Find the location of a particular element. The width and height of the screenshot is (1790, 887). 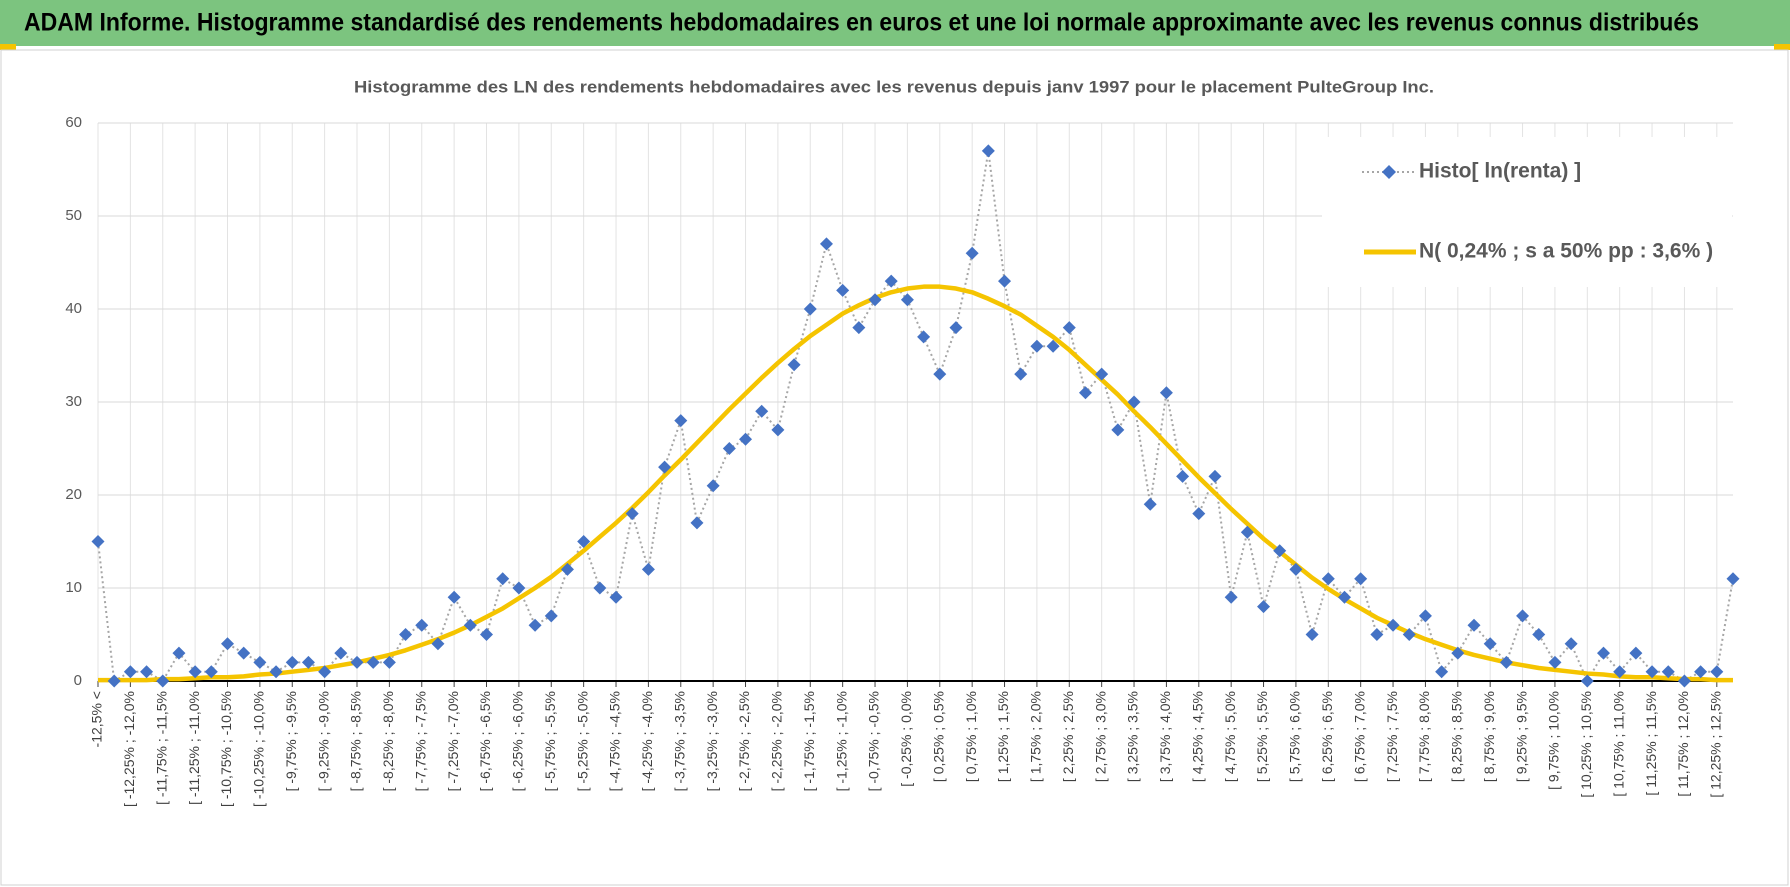

y-tick-label: 10 is located at coordinates (73, 587).